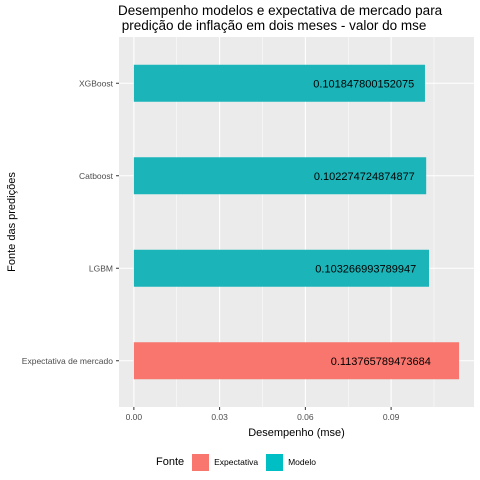 This screenshot has height=480, width=480. I want to click on data-label: 0.113765789473684, so click(381, 362).